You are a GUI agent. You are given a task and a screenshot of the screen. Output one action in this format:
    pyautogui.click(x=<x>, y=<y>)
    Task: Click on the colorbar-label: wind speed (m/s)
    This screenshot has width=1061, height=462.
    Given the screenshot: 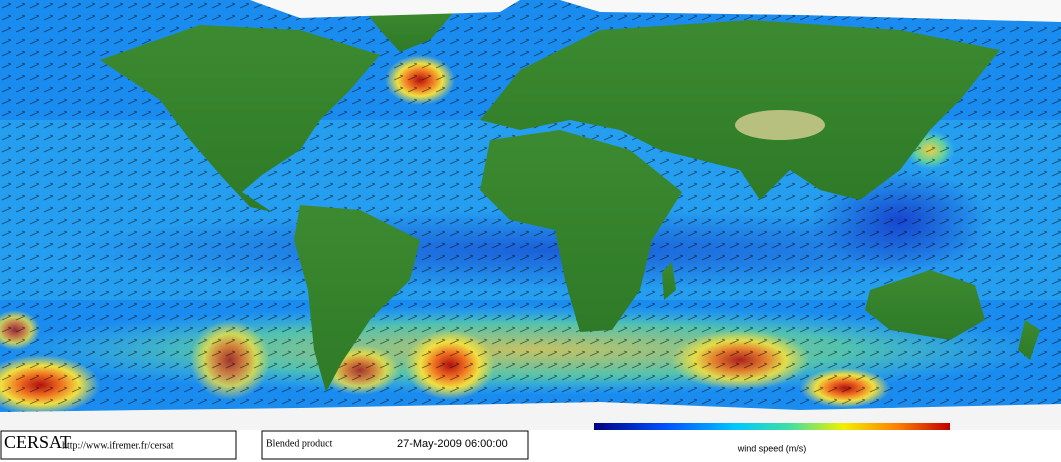 What is the action you would take?
    pyautogui.click(x=772, y=448)
    